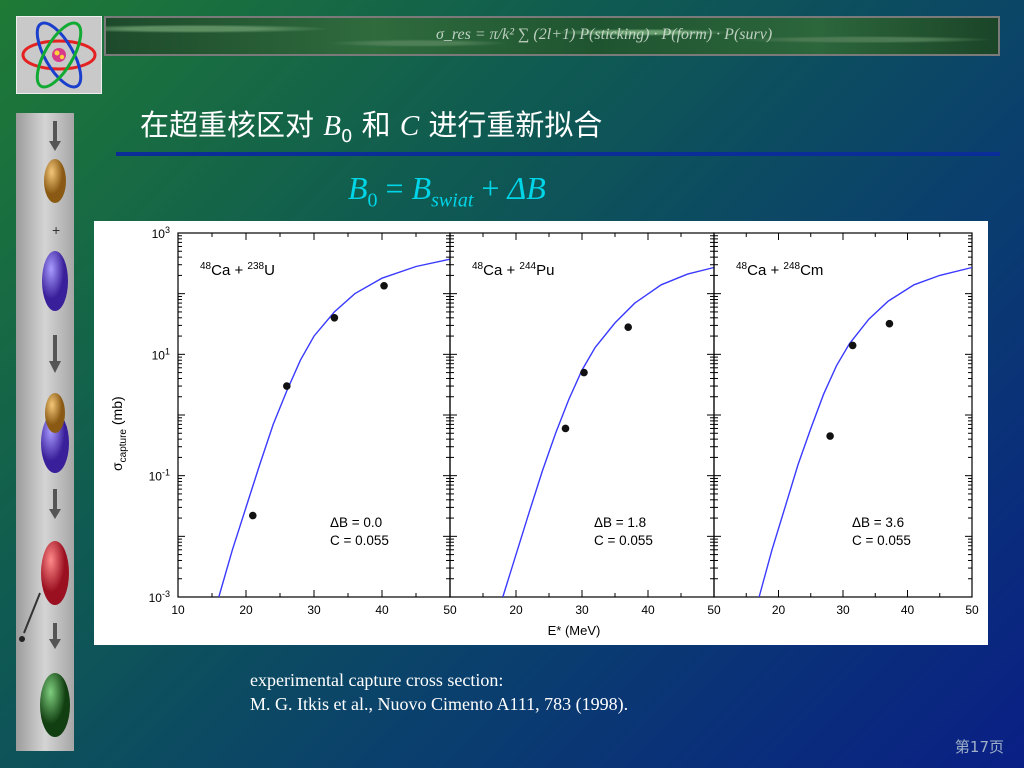 This screenshot has width=1024, height=768. Describe the element at coordinates (394, 188) in the screenshot. I see `formula-equals: =` at that location.